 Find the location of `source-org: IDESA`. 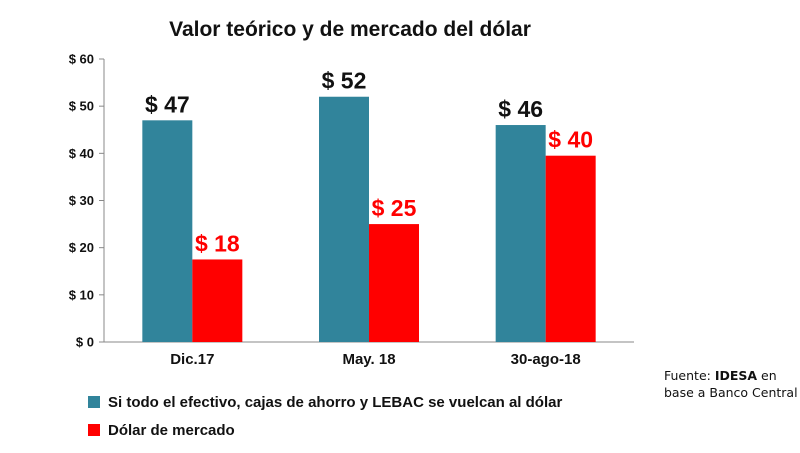

source-org: IDESA is located at coordinates (736, 375).